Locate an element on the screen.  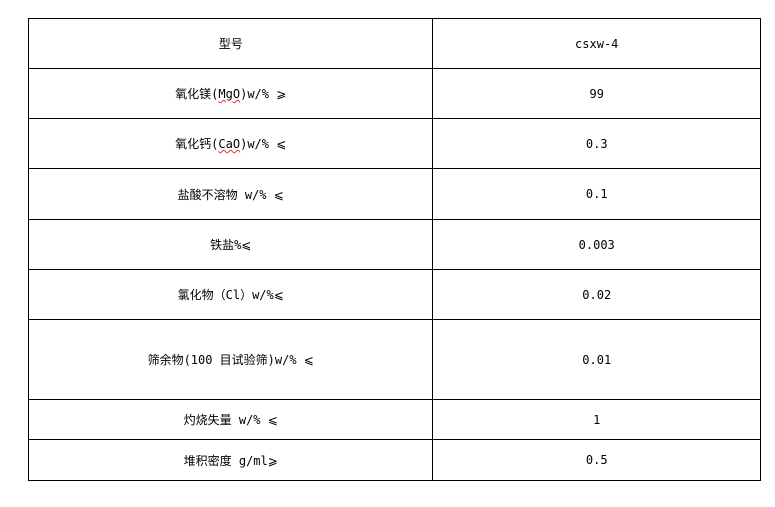
table-row: 堆积密度 g/ml⩾ 0.5 is located at coordinates (394, 460).